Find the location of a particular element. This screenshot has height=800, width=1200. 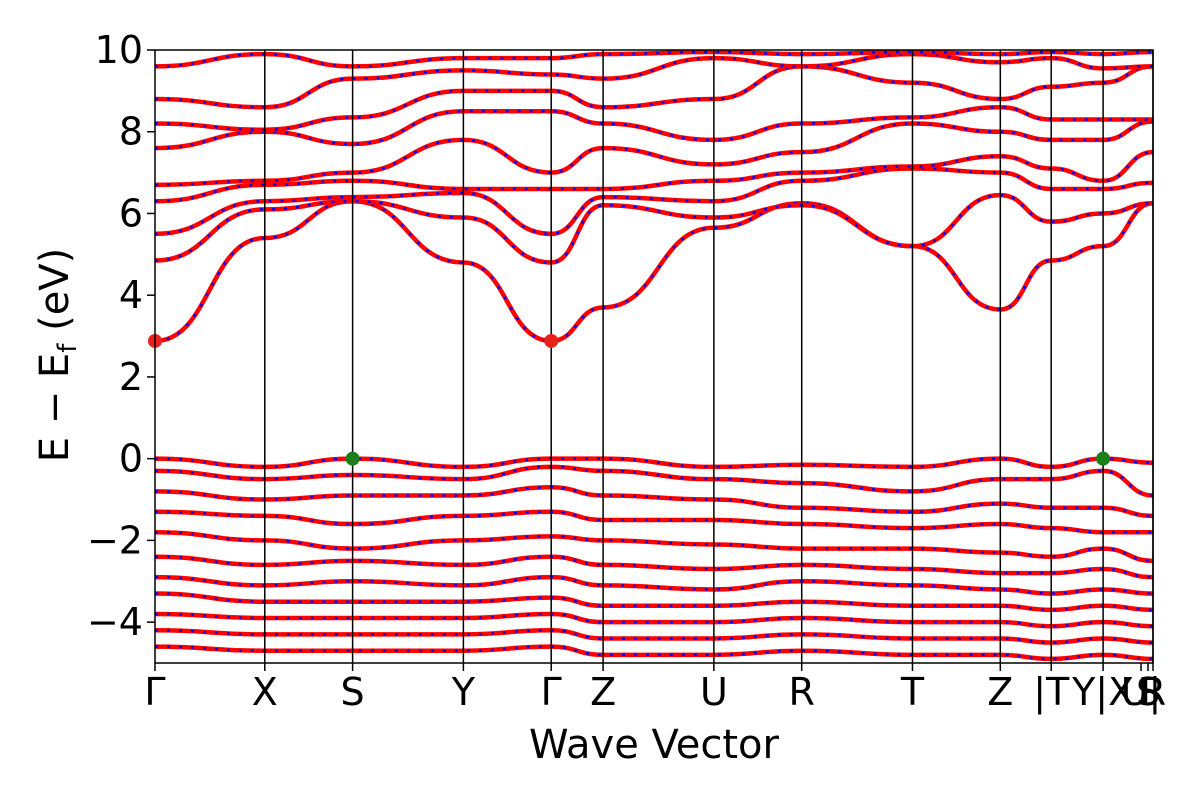

band-1-spin-up is located at coordinates (654, 228).